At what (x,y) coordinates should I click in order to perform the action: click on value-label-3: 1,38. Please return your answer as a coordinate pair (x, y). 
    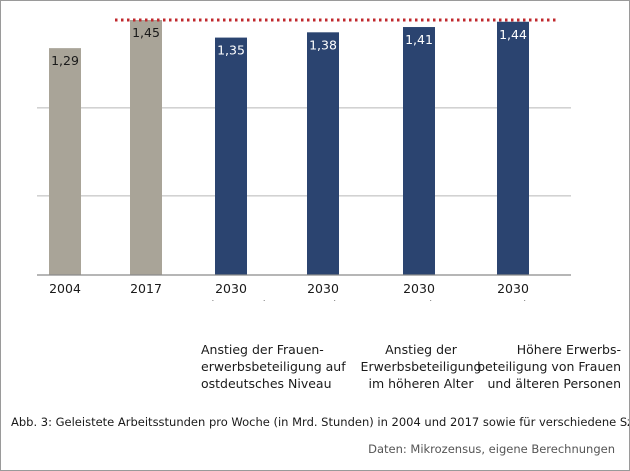
    Looking at the image, I should click on (323, 44).